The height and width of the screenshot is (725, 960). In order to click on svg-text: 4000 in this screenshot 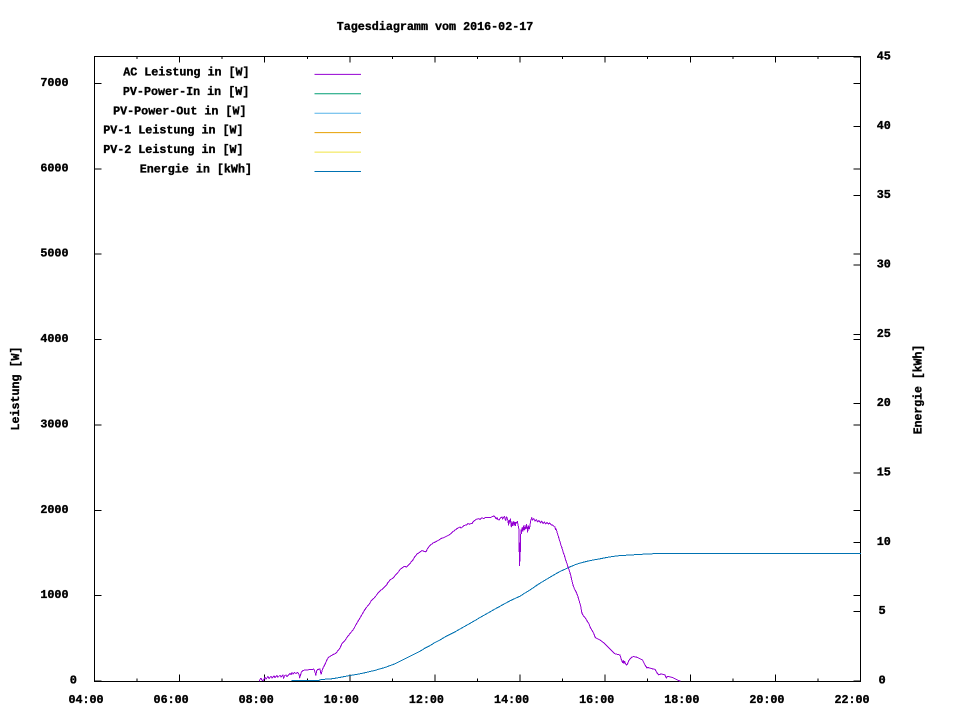, I will do `click(54, 339)`.